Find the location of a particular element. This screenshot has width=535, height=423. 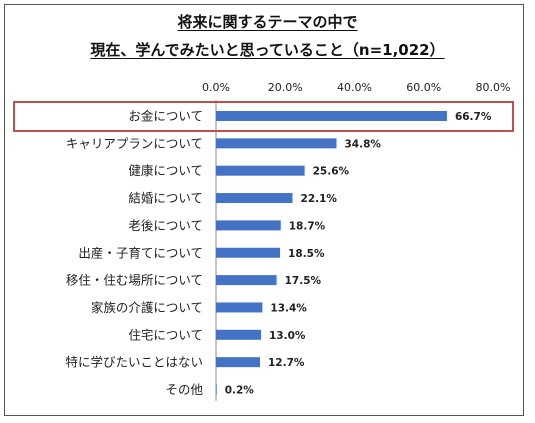

data-label: 0.2% is located at coordinates (240, 391).